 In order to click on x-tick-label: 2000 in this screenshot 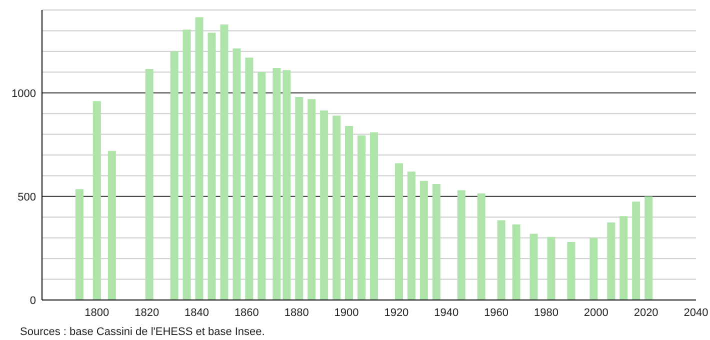, I will do `click(596, 312)`.